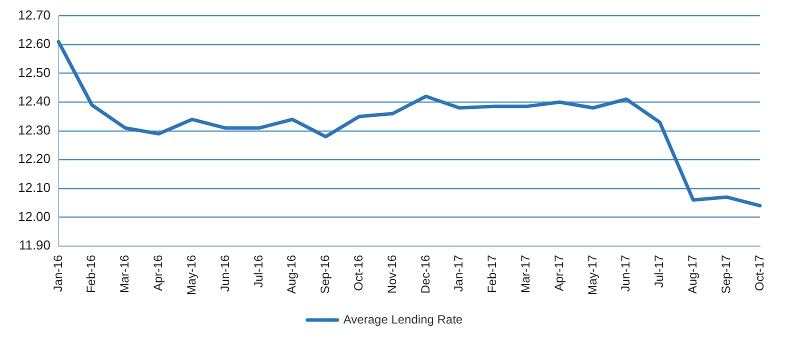  What do you see at coordinates (559, 273) in the screenshot?
I see `x-tick-label: Apr-17` at bounding box center [559, 273].